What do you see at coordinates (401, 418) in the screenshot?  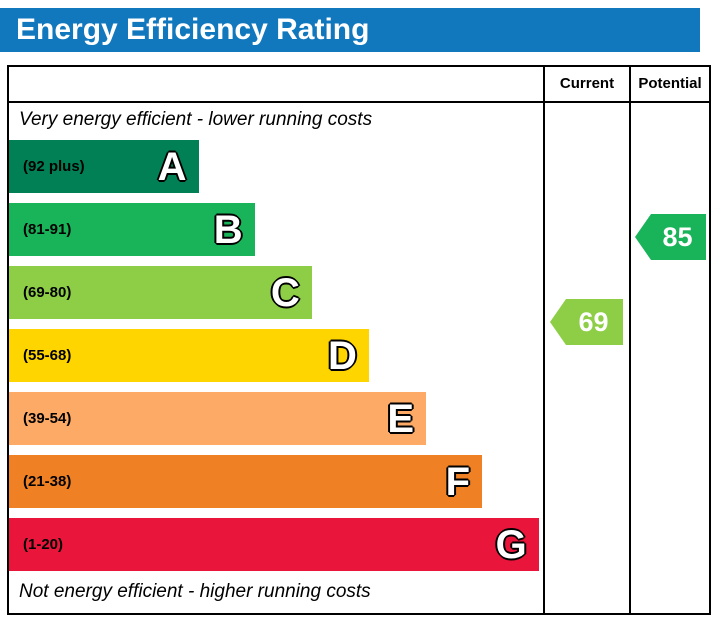 I see `band-letter: E` at bounding box center [401, 418].